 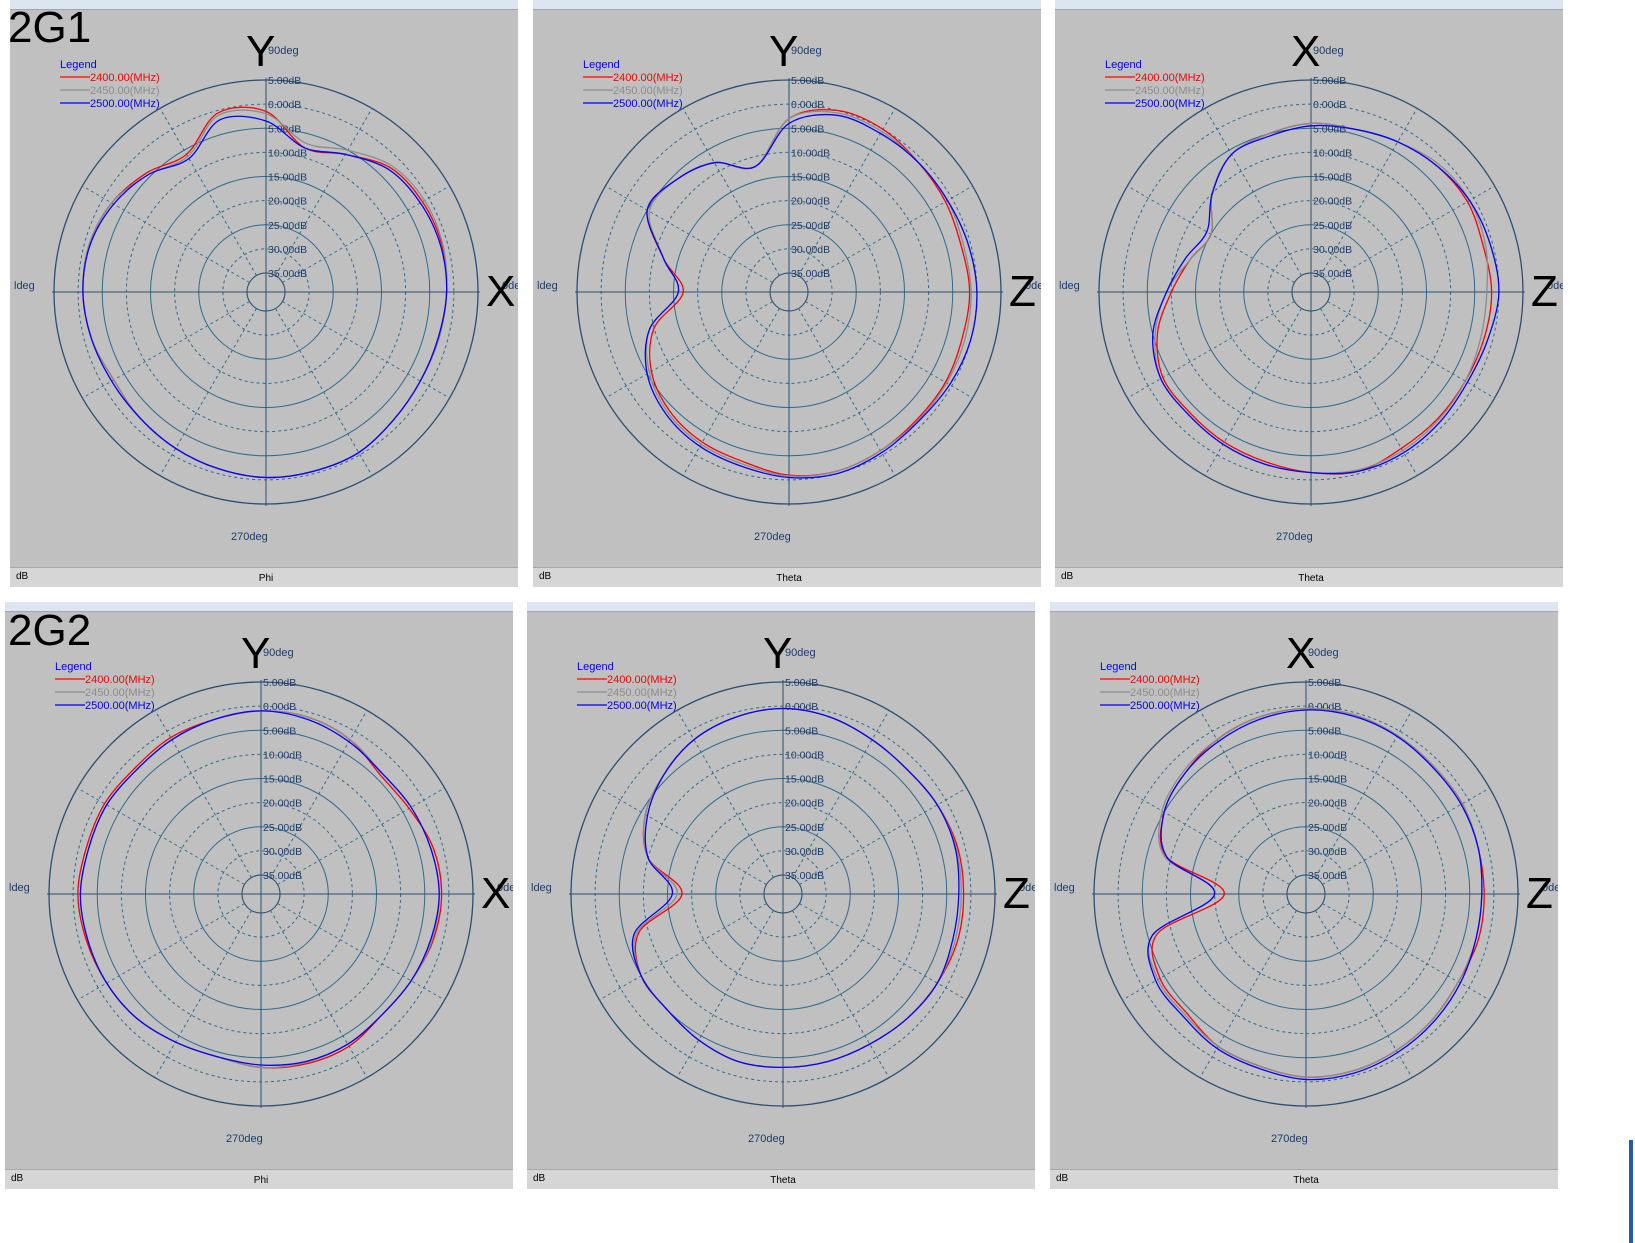 I want to click on axis-letter-top: X, so click(x=1305, y=51).